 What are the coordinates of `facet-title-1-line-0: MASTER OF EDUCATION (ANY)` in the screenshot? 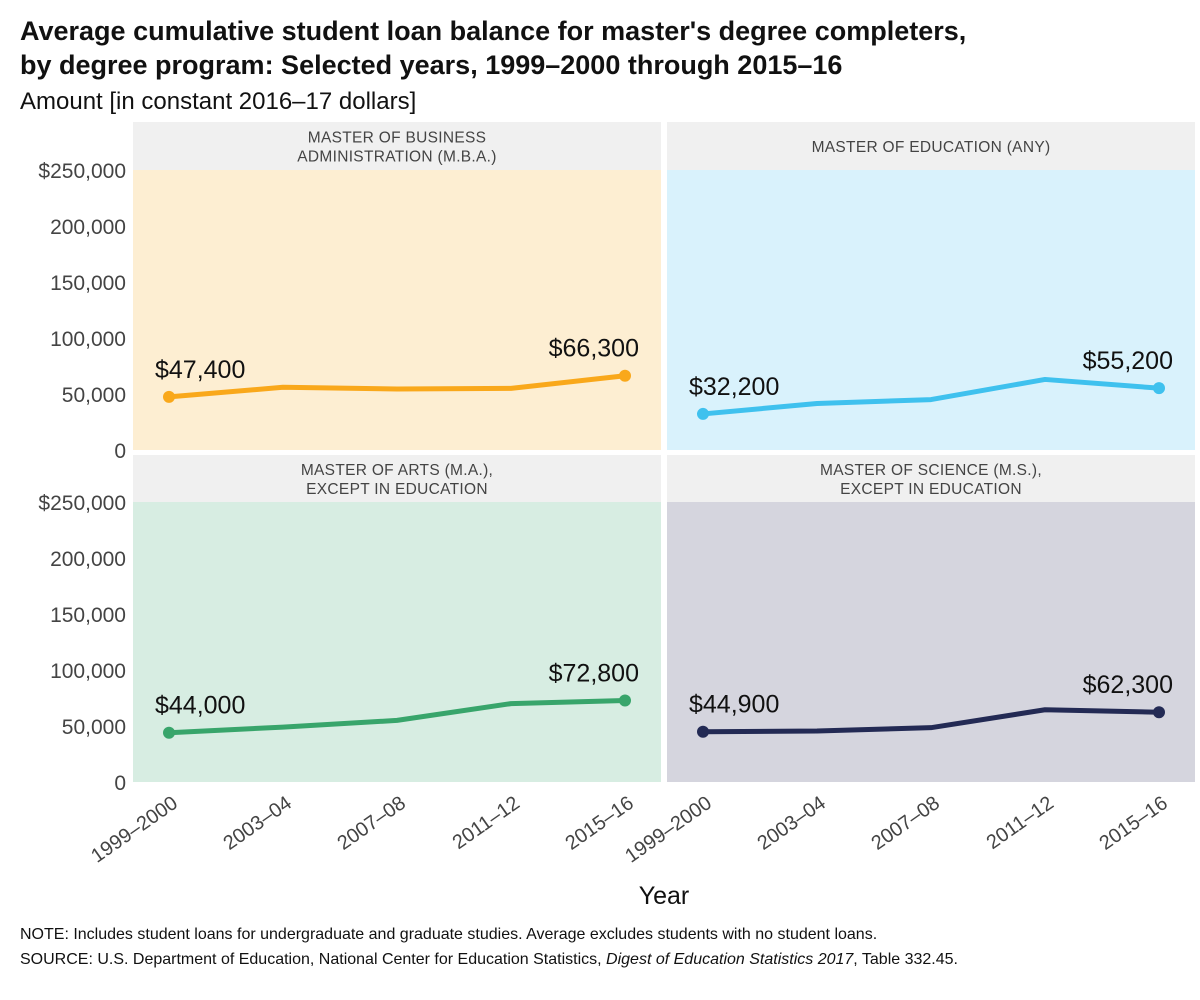 It's located at (931, 147).